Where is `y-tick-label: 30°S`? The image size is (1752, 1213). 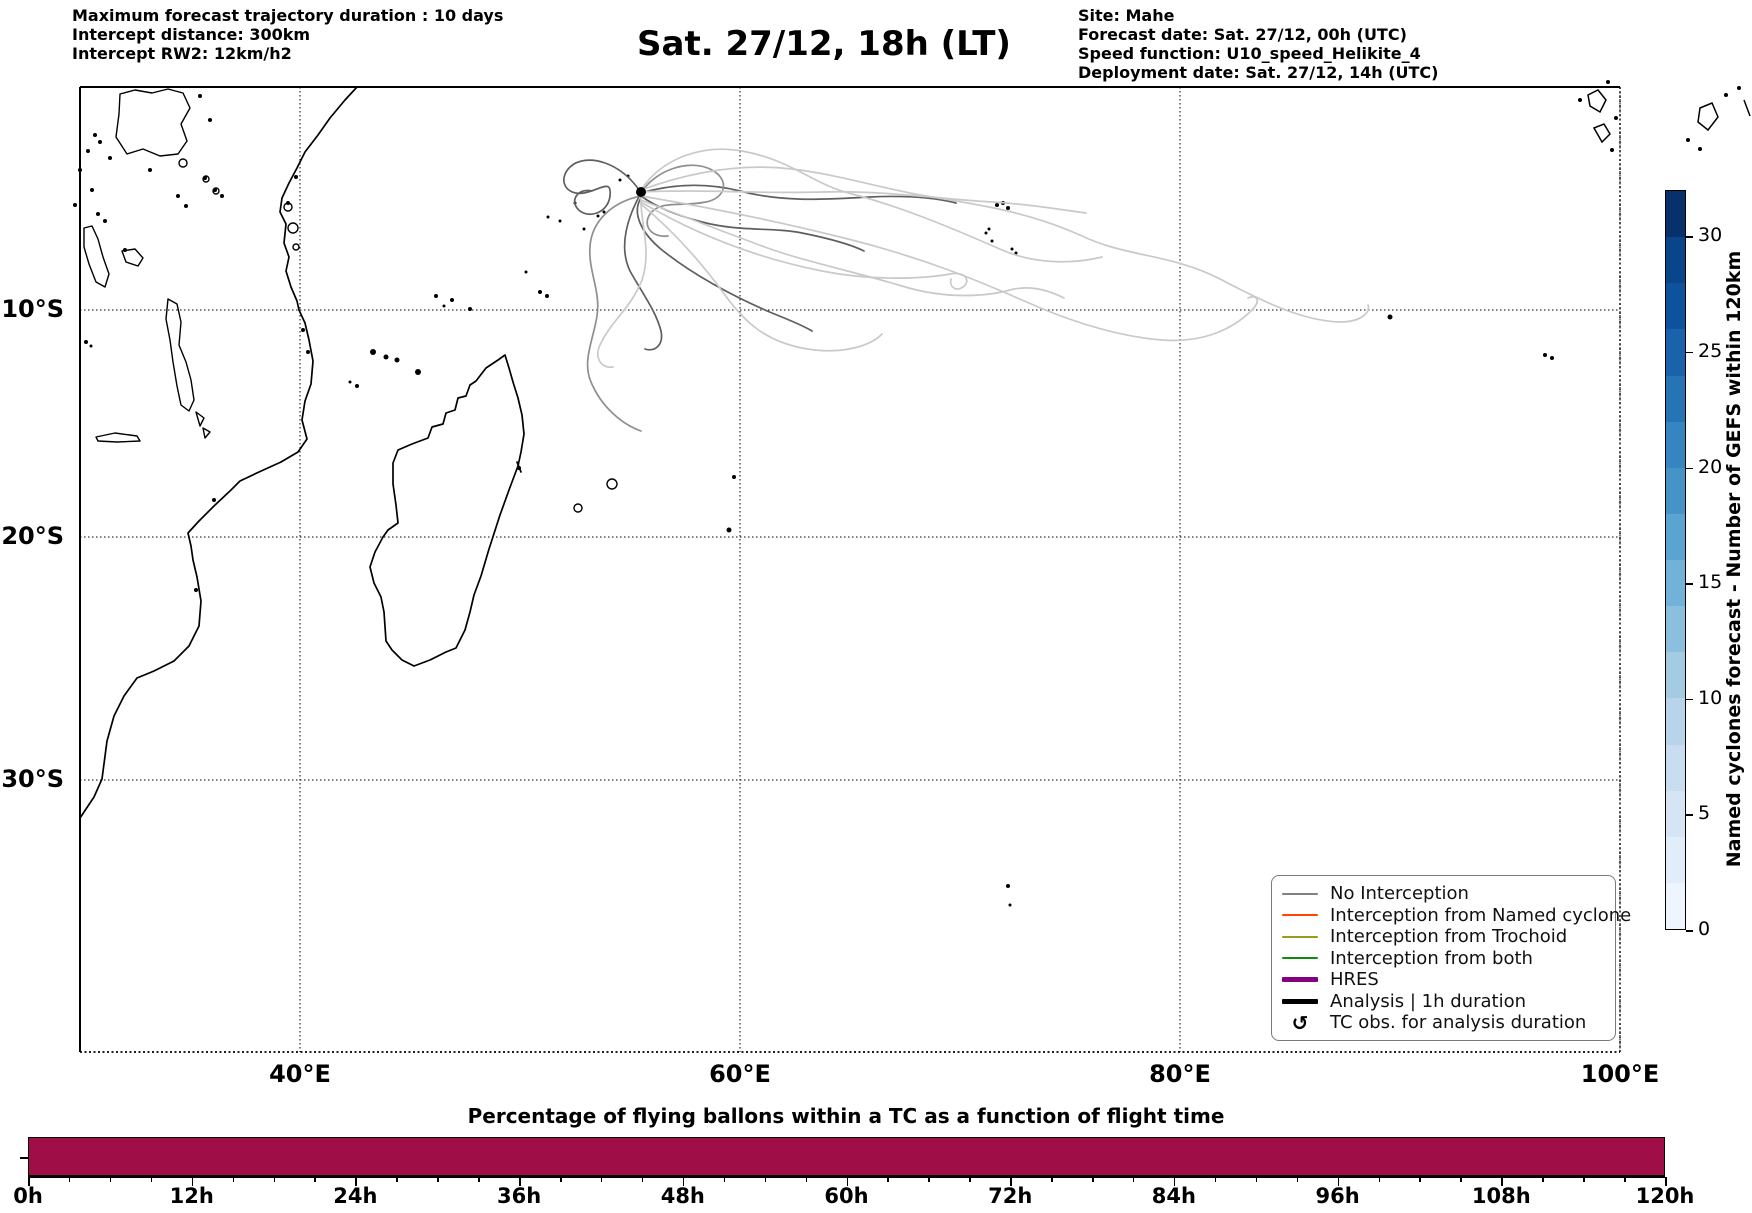 y-tick-label: 30°S is located at coordinates (32, 779).